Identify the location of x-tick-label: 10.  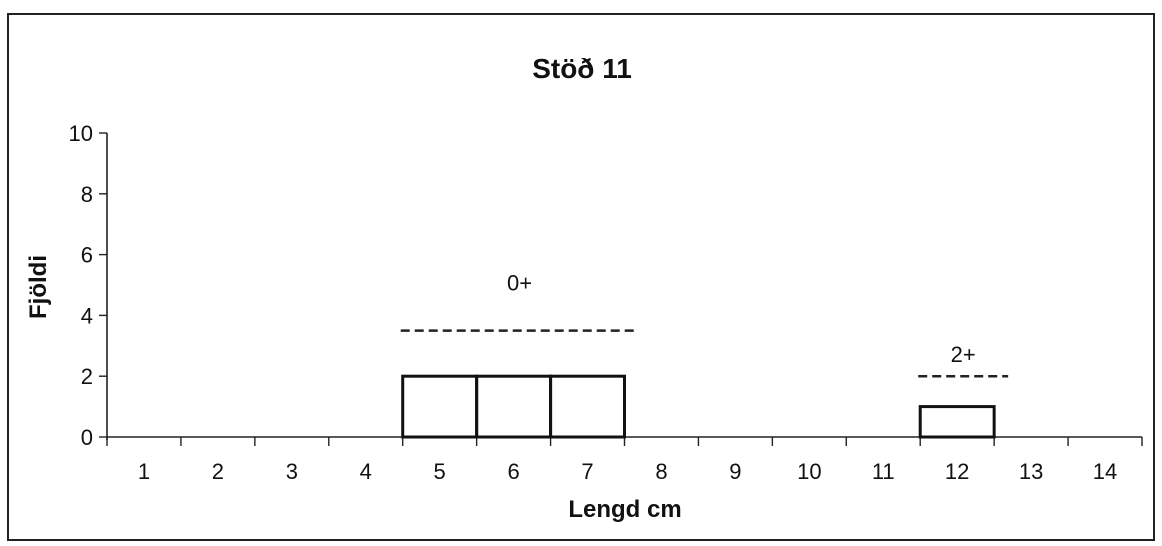
(809, 471).